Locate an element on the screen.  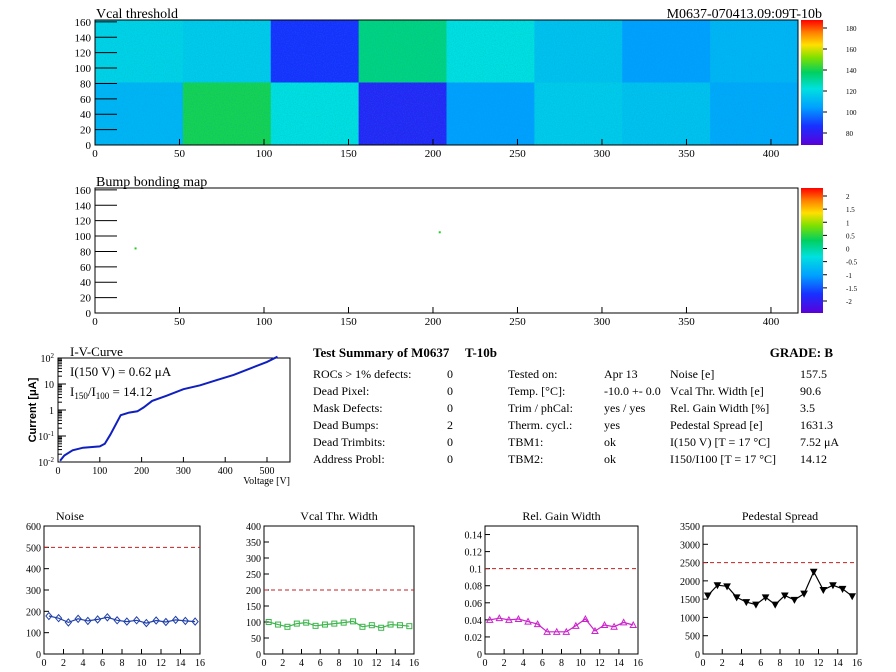
plot-y-tick-label: 0.06 is located at coordinates (474, 604).